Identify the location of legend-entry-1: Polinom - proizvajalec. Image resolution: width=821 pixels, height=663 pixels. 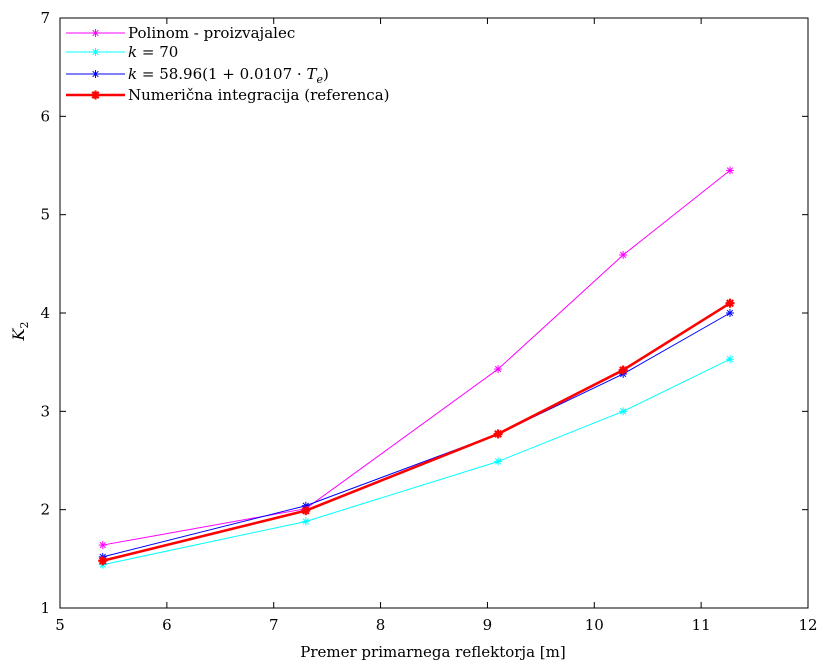
(180, 33).